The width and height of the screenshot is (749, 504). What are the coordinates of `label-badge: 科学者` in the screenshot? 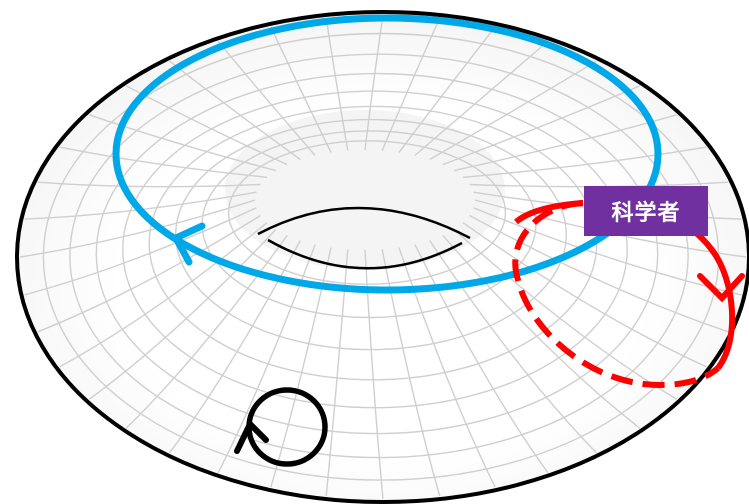 It's located at (646, 211).